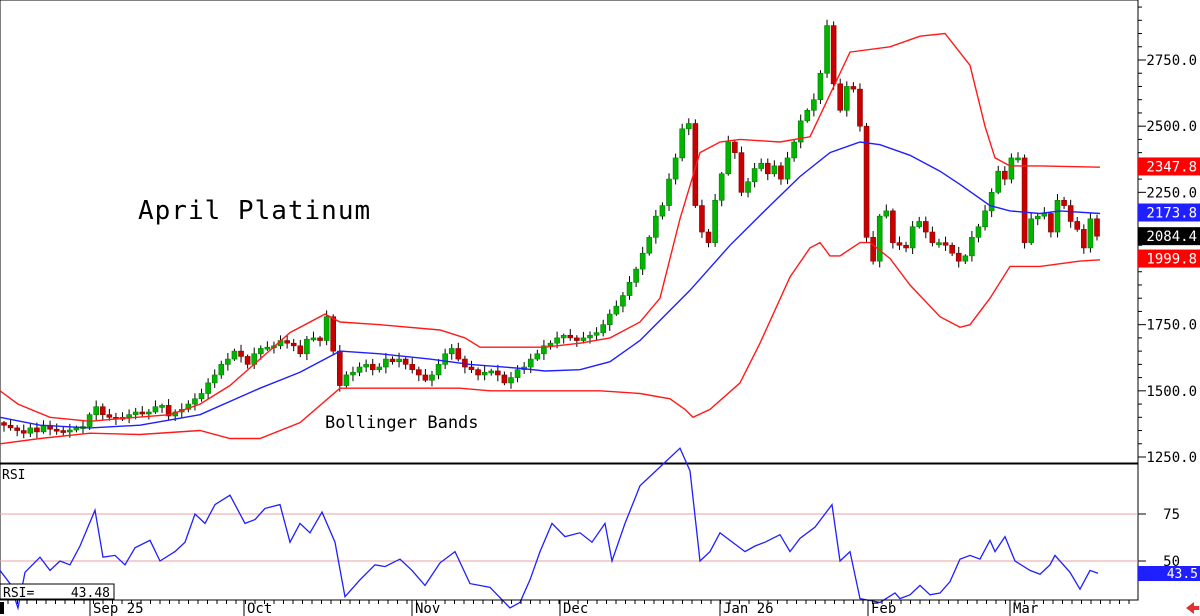 The image size is (1200, 616). I want to click on value-label-text: 2347.8, so click(1171, 167).